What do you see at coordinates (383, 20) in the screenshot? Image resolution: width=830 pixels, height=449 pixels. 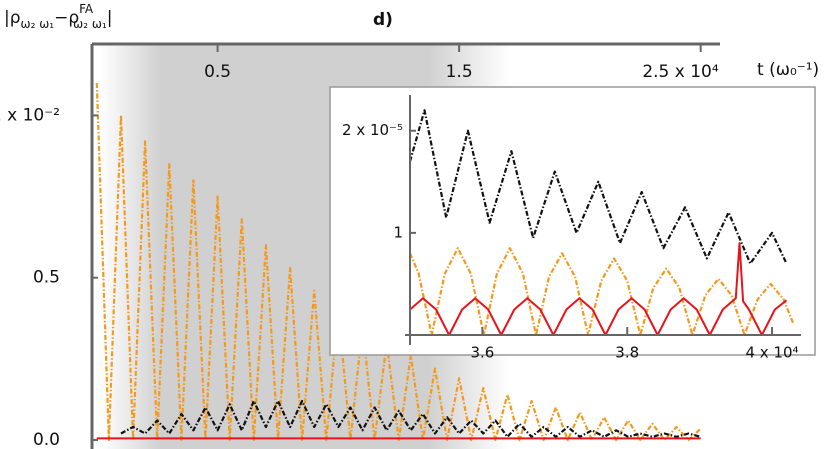 I see `chart-title: d)` at bounding box center [383, 20].